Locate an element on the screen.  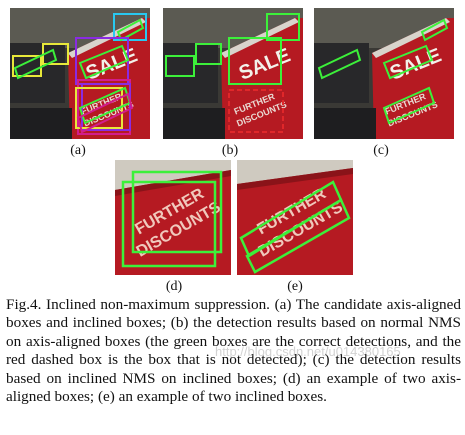
panel-d-label: (d) is located at coordinates (174, 287).